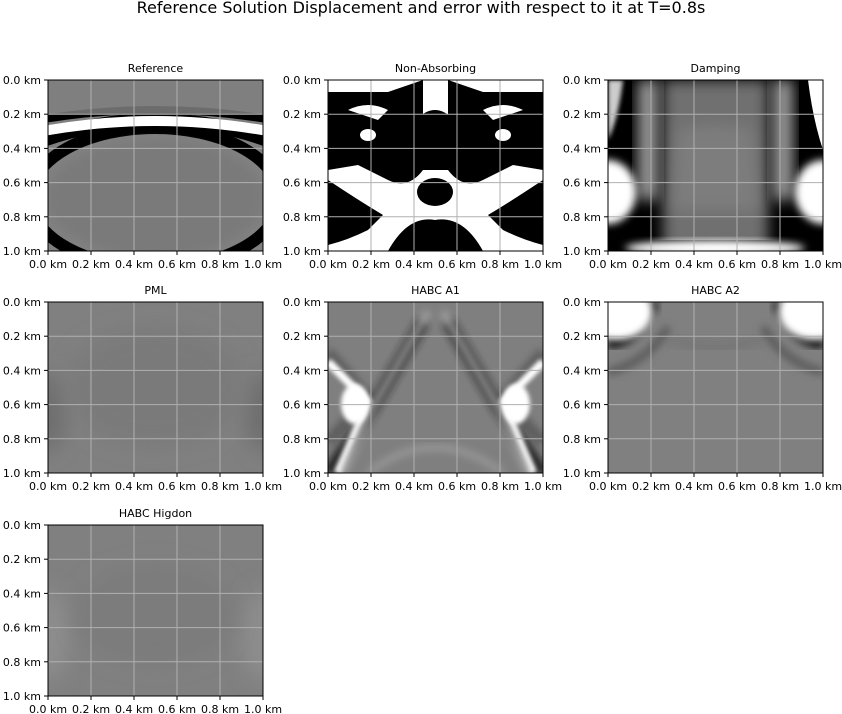 This screenshot has width=842, height=714. What do you see at coordinates (716, 68) in the screenshot?
I see `panel-title: Damping` at bounding box center [716, 68].